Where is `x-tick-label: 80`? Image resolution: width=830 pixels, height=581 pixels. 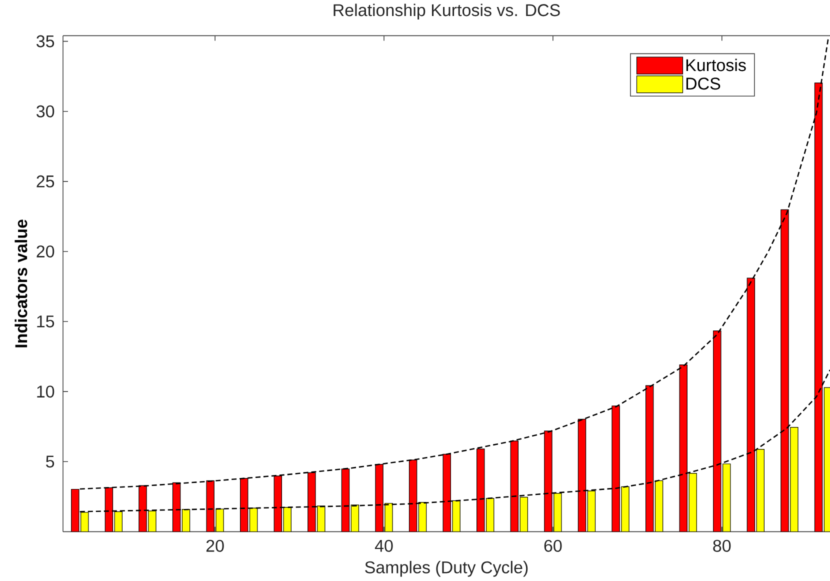
x-tick-label: 80 is located at coordinates (722, 546).